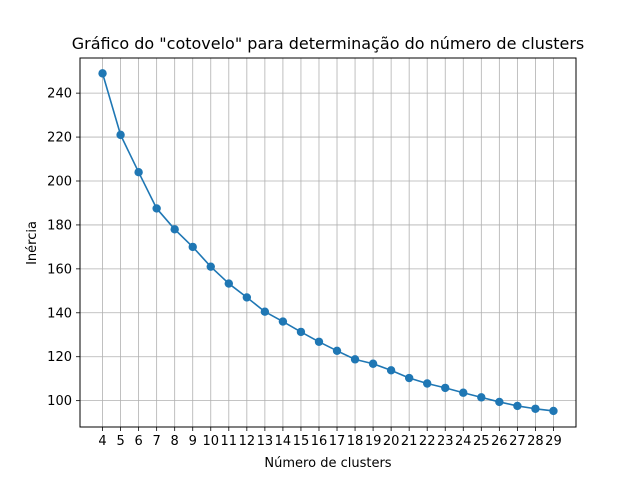 The height and width of the screenshot is (480, 640). I want to click on y-tick-label: 180, so click(59, 225).